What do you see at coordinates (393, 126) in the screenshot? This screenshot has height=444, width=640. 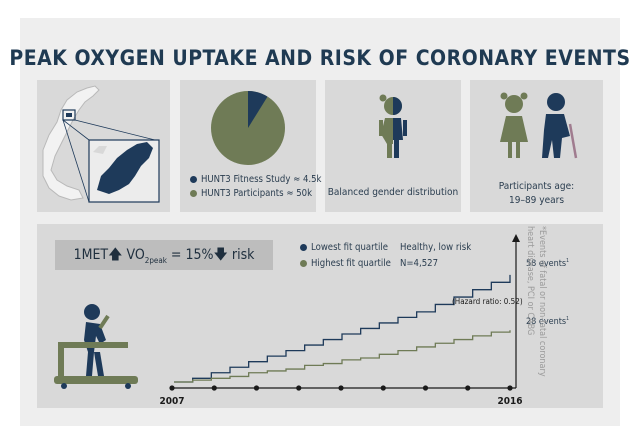 I see `half-girl-half-boy-icon` at bounding box center [393, 126].